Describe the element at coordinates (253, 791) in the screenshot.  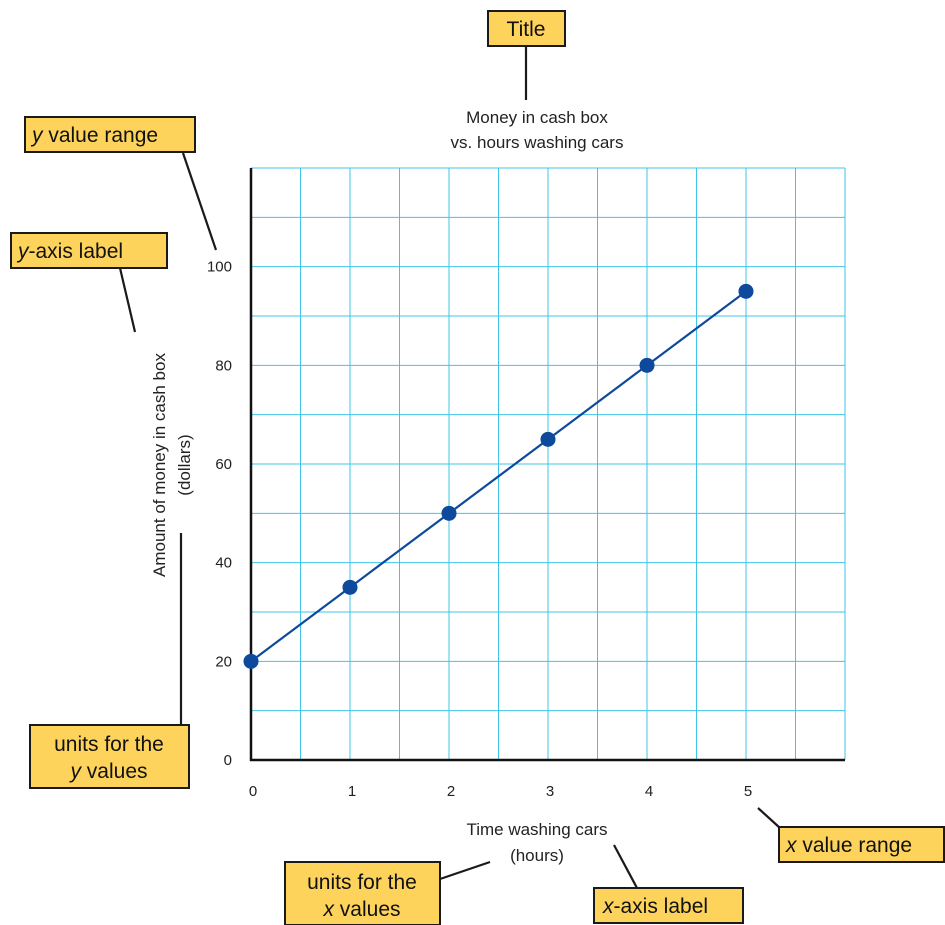
I see `x-tick-label: 0` at that location.